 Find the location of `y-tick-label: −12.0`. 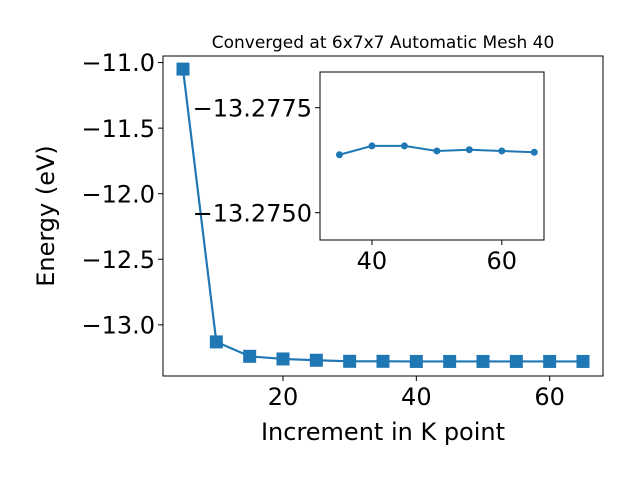

y-tick-label: −12.0 is located at coordinates (118, 194).